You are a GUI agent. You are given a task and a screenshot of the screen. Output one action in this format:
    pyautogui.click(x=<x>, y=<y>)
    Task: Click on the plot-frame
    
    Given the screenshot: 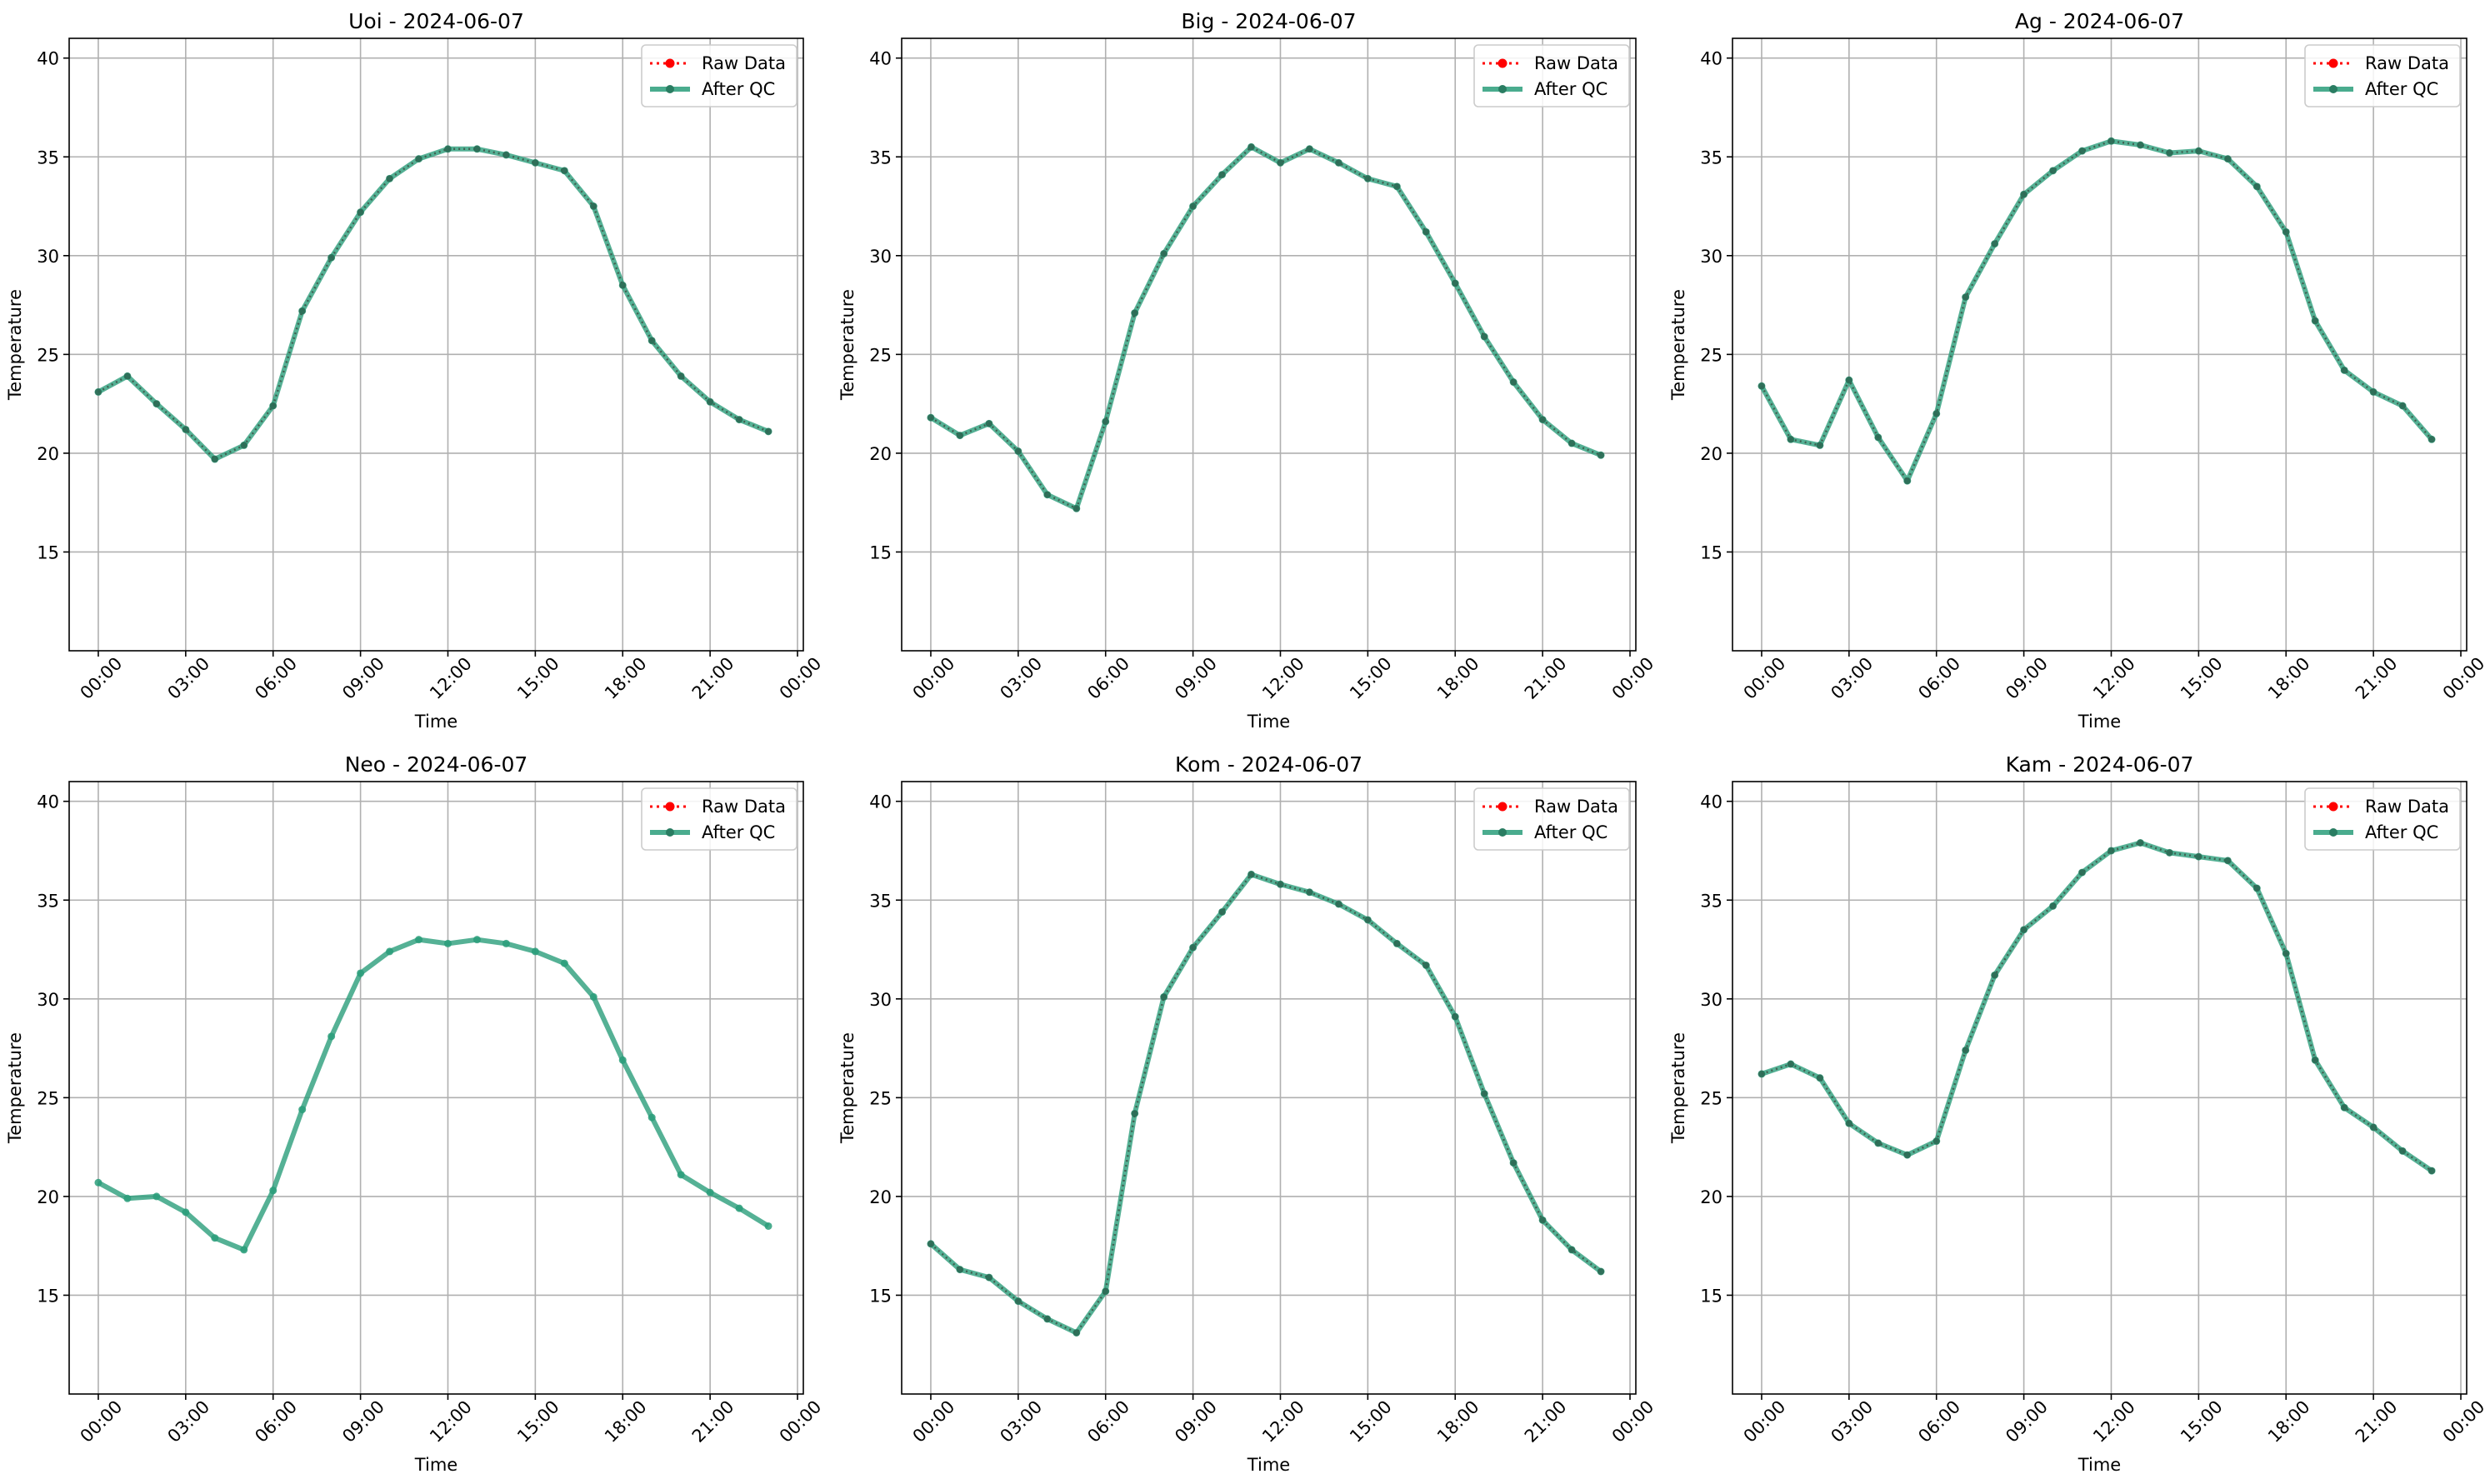 What is the action you would take?
    pyautogui.click(x=436, y=344)
    